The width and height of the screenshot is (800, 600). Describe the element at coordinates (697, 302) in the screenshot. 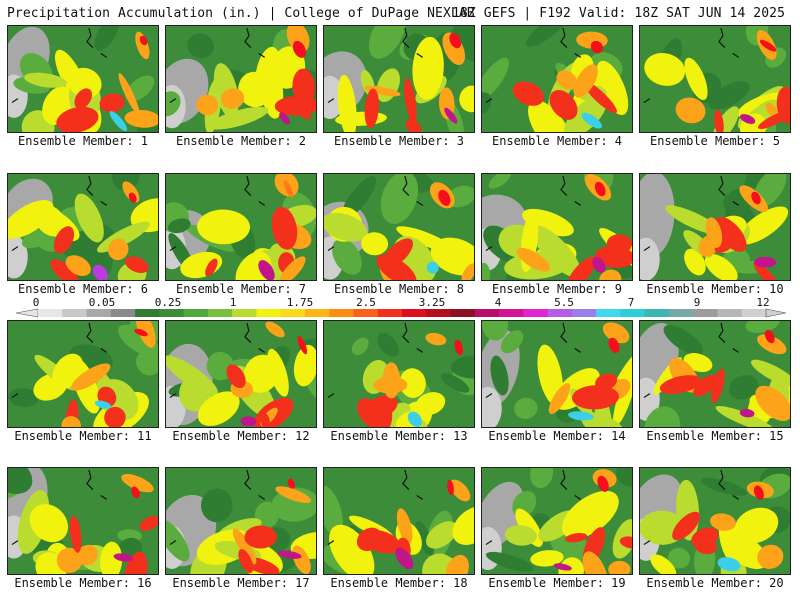

I see `colorbar-tick-label: 9` at that location.